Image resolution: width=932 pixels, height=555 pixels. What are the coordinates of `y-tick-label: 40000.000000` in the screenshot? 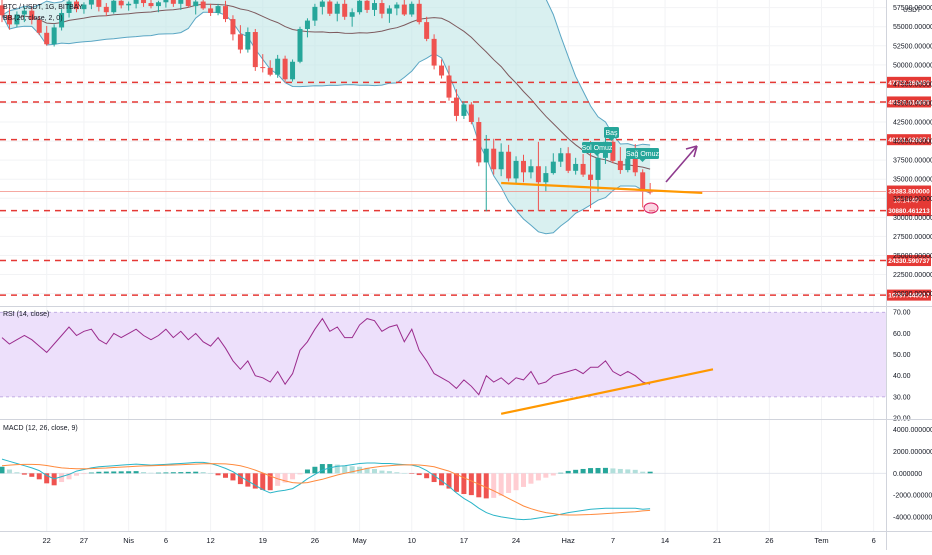 It's located at (912, 142).